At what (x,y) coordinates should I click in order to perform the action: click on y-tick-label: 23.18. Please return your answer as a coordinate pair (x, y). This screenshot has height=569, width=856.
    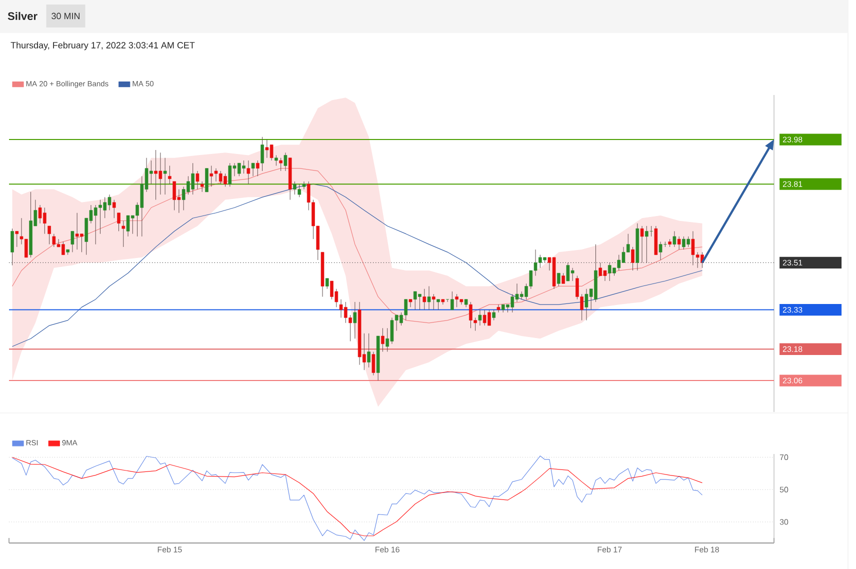
    Looking at the image, I should click on (792, 349).